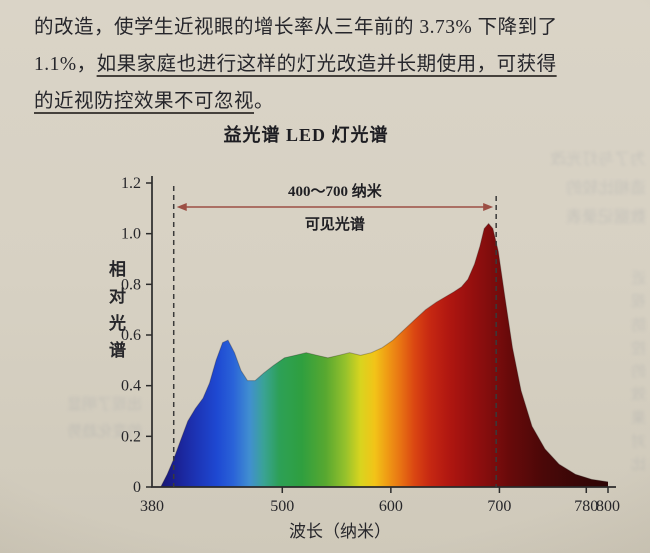  I want to click on paragraph-line-3: 的近视防控效果不可忽视。, so click(332, 101).